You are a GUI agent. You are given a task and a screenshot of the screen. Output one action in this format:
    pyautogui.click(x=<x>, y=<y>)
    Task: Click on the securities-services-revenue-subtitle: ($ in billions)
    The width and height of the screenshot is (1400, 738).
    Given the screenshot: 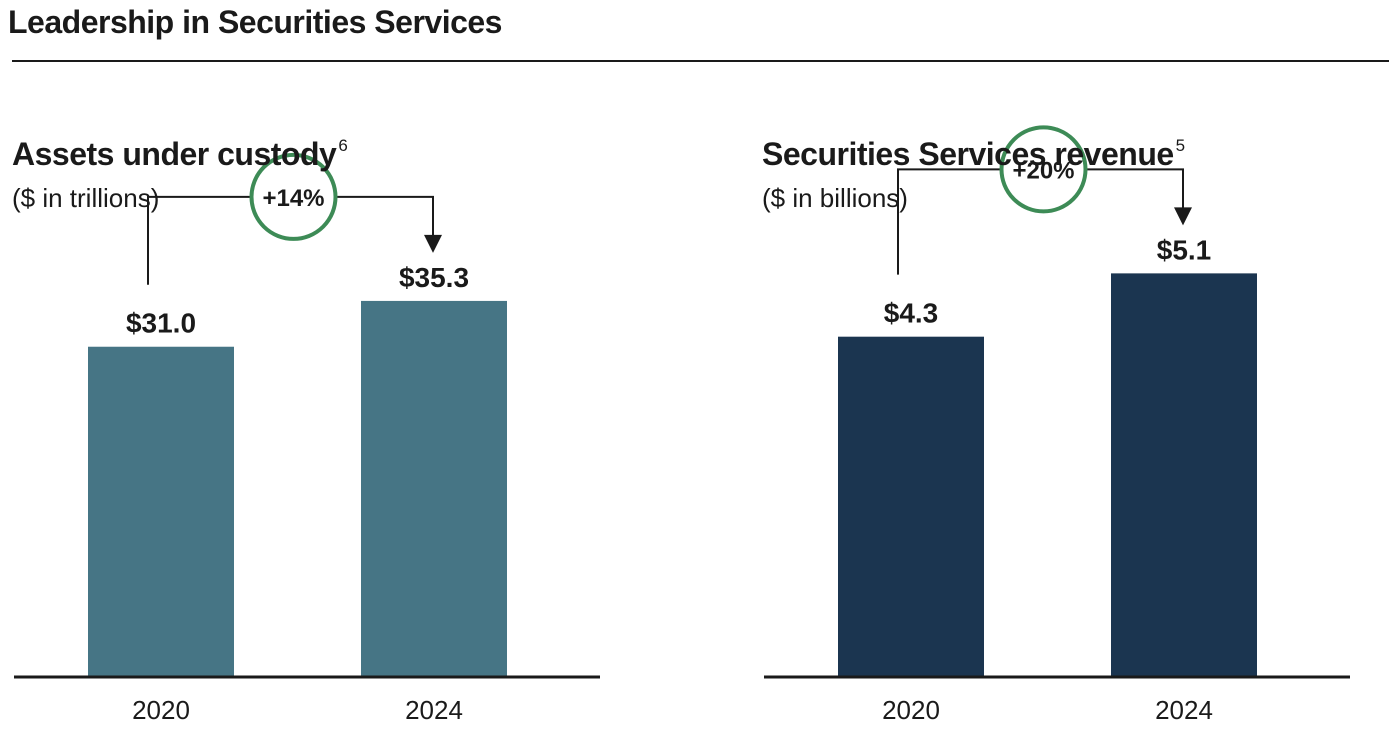 What is the action you would take?
    pyautogui.click(x=835, y=198)
    